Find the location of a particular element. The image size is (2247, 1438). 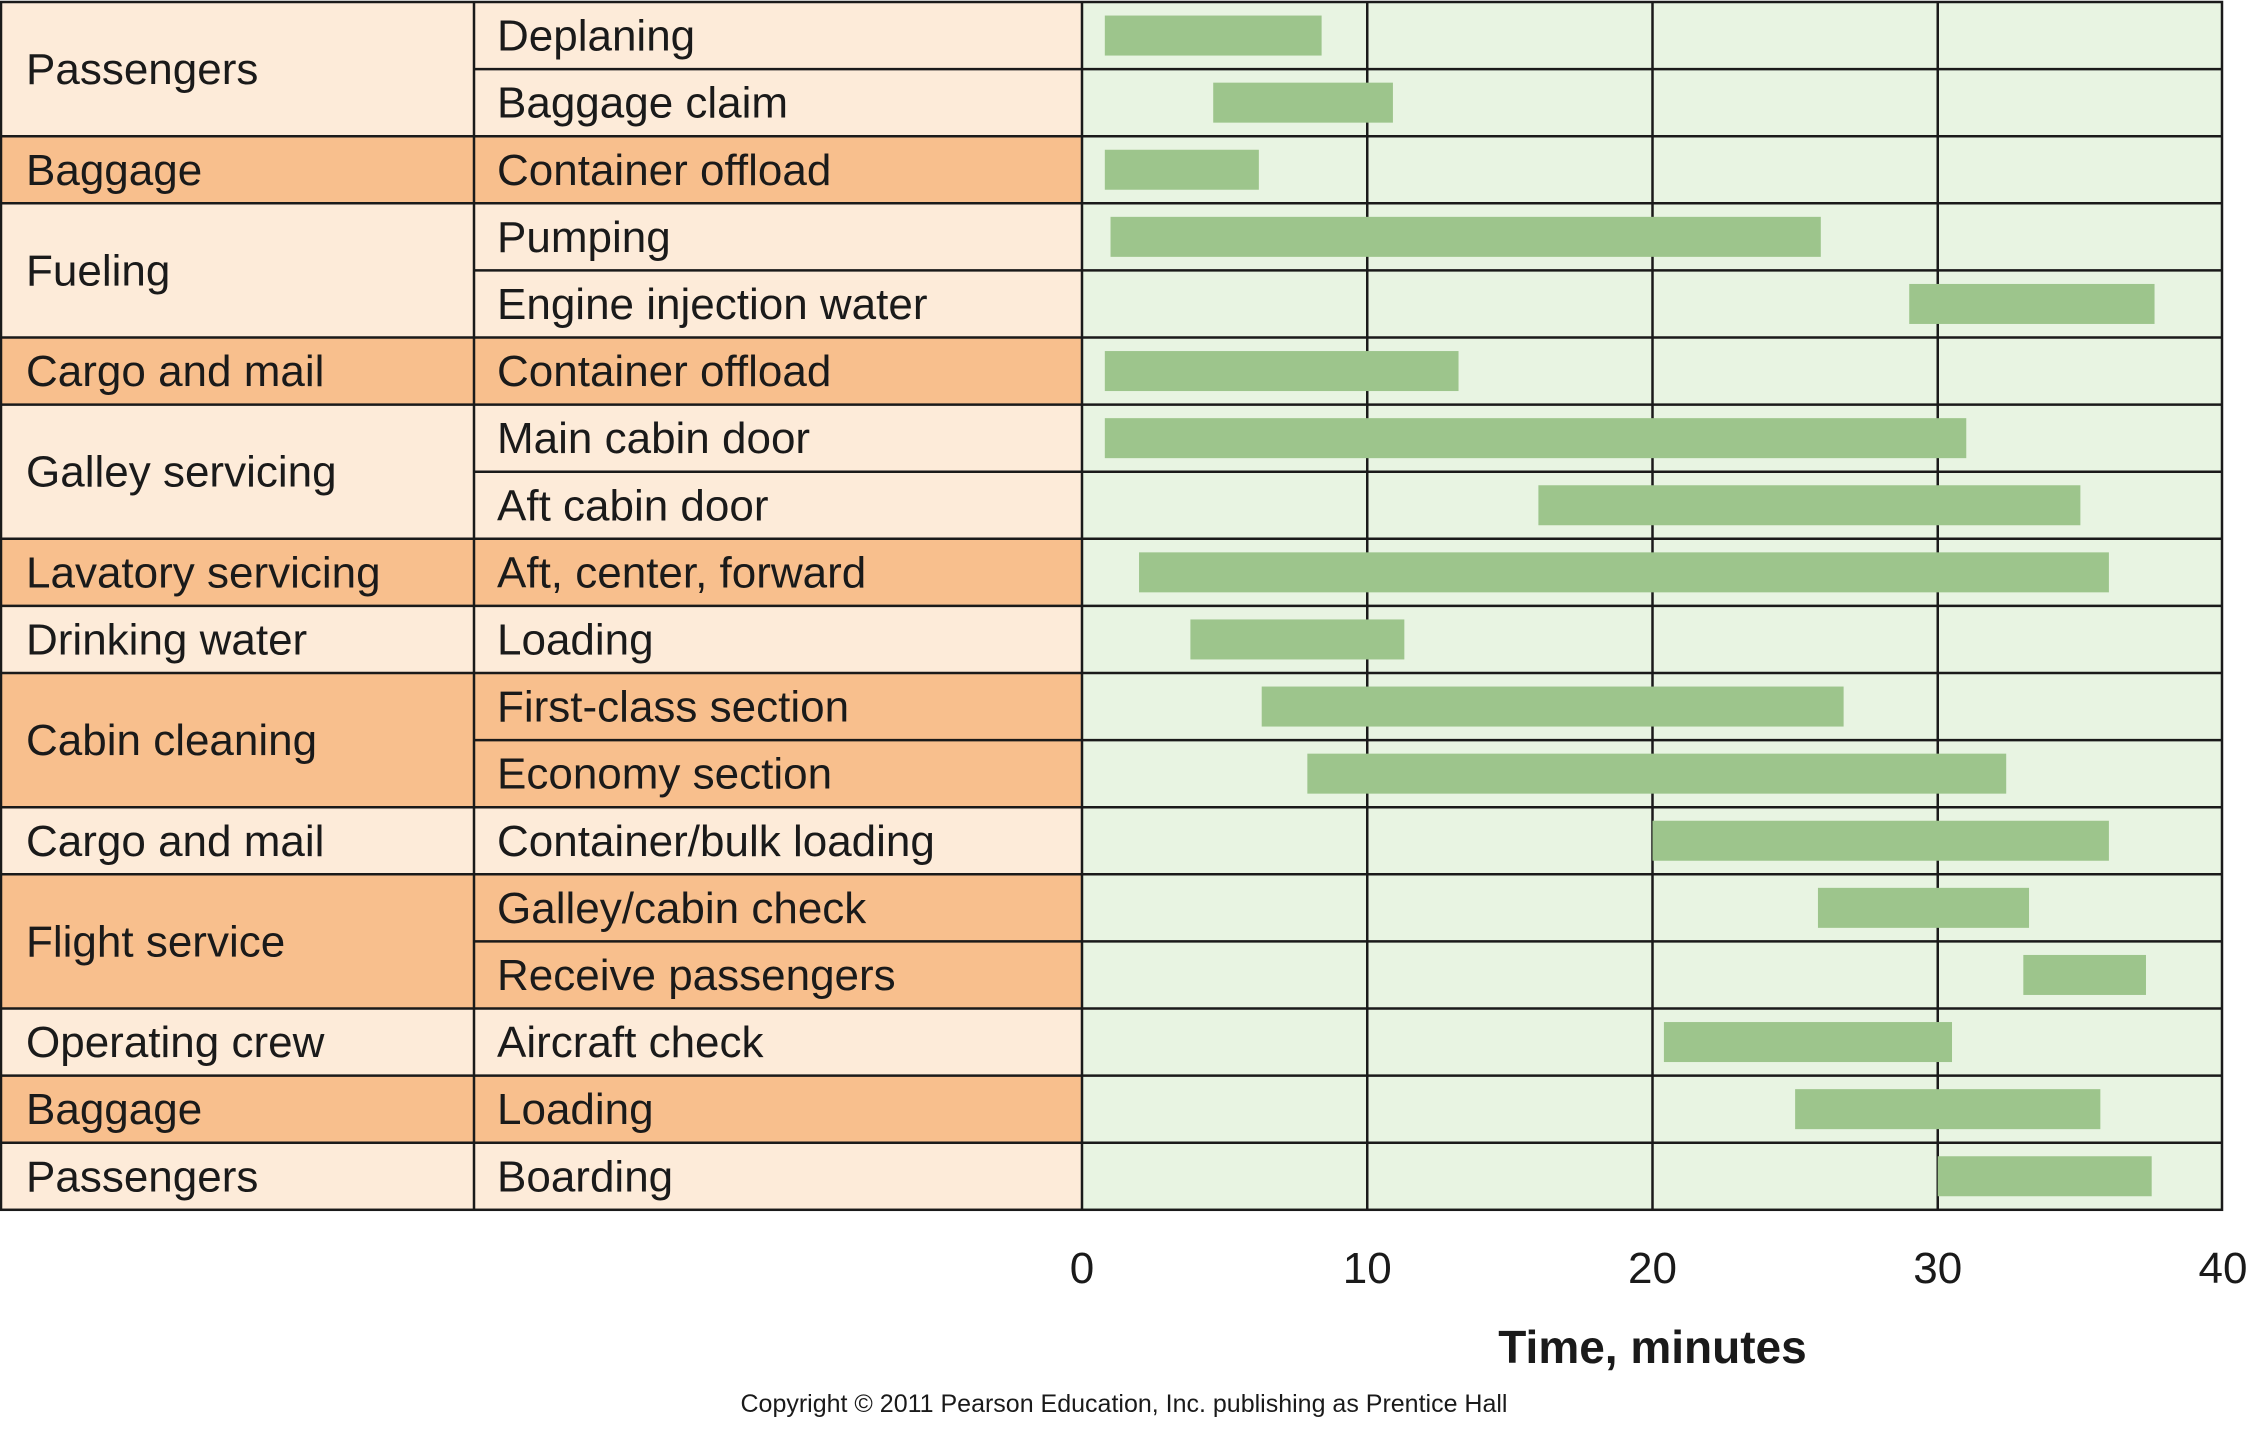

category-label: Cabin cleaning is located at coordinates (171, 740).